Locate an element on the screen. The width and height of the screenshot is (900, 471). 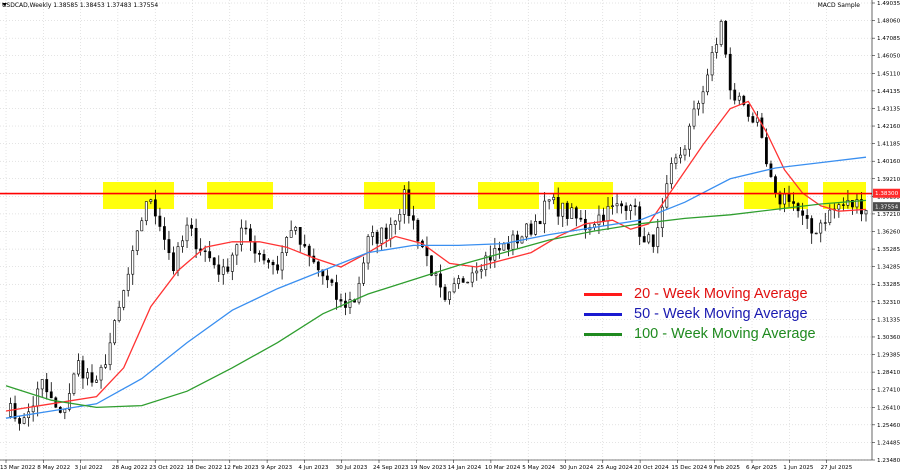
x-tick-label: 9 Feb 2025 is located at coordinates (725, 468).